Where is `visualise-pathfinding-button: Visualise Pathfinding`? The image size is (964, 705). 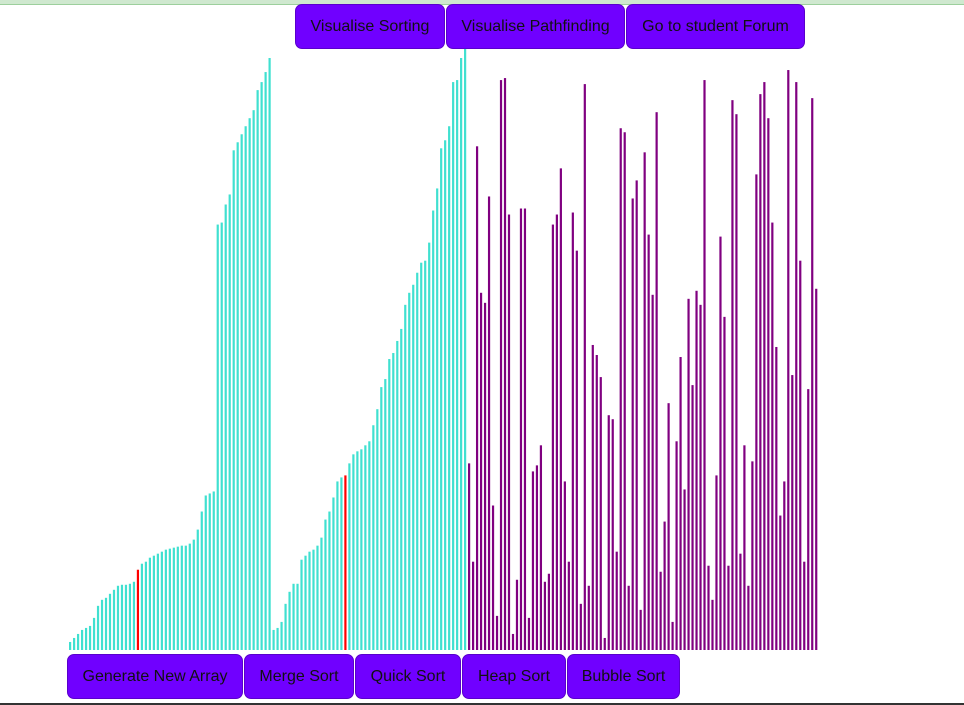 visualise-pathfinding-button: Visualise Pathfinding is located at coordinates (535, 26).